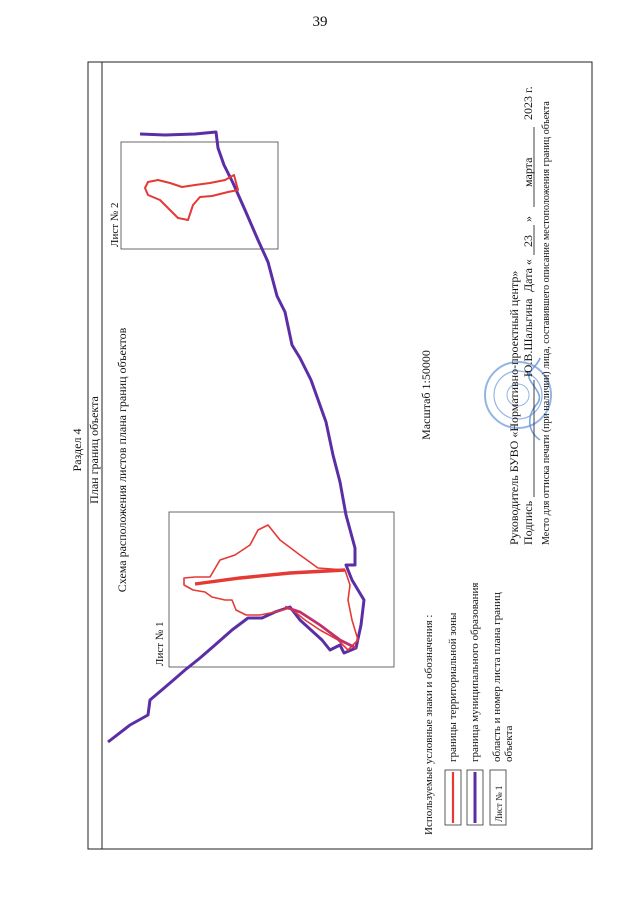 This screenshot has width=640, height=905. I want to click on scale-label: Масштаб 1:50000, so click(426, 395).